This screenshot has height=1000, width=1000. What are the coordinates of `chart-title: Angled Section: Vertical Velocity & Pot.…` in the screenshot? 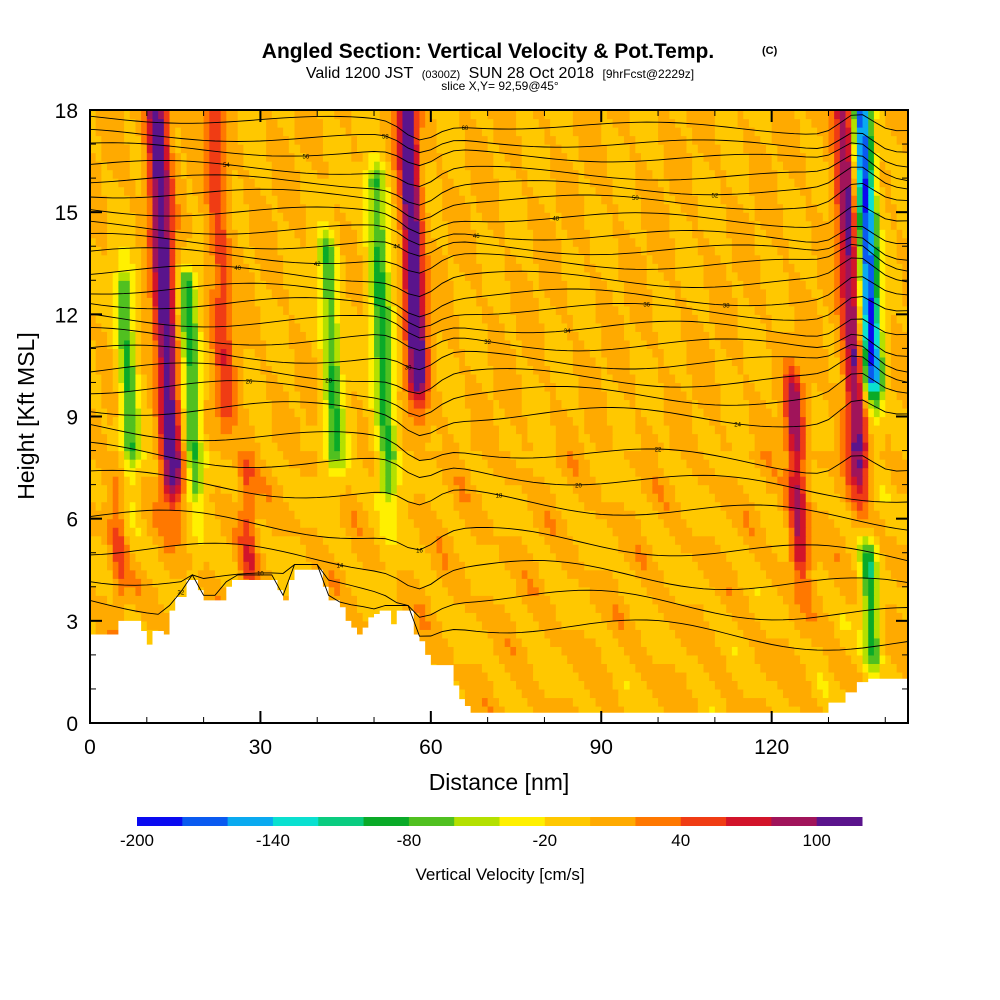 It's located at (488, 51).